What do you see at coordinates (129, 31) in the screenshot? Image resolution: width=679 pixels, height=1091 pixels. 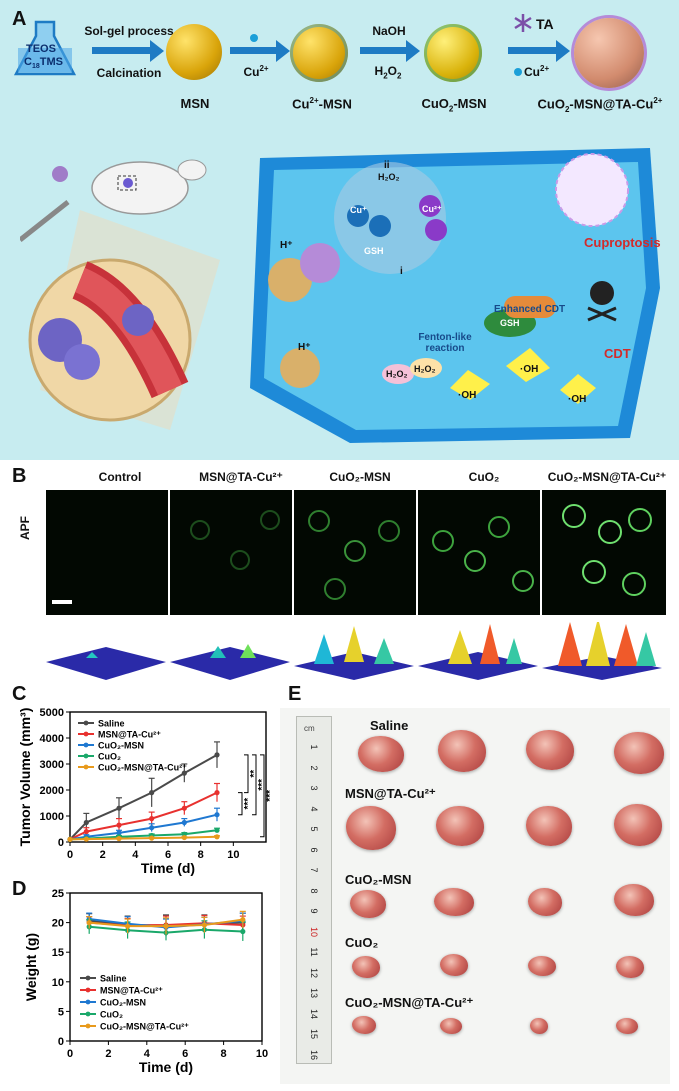 I see `step1-top-label: Sol-gel process` at bounding box center [129, 31].